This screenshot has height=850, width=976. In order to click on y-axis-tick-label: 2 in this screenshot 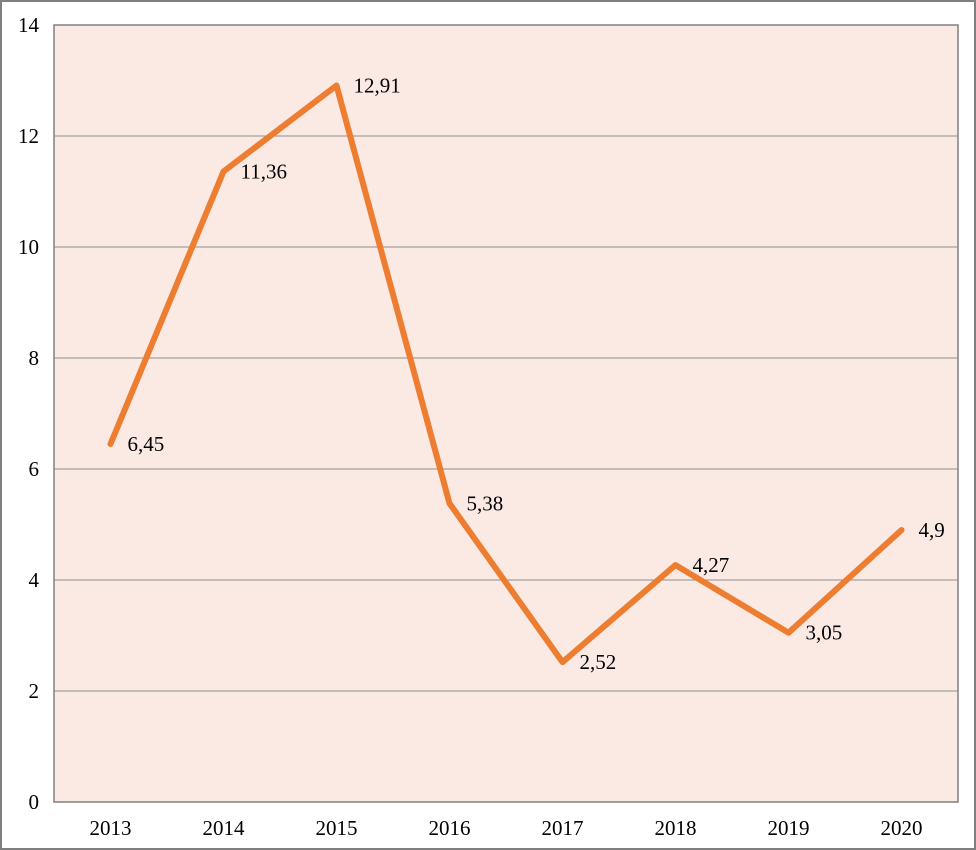, I will do `click(34, 691)`.